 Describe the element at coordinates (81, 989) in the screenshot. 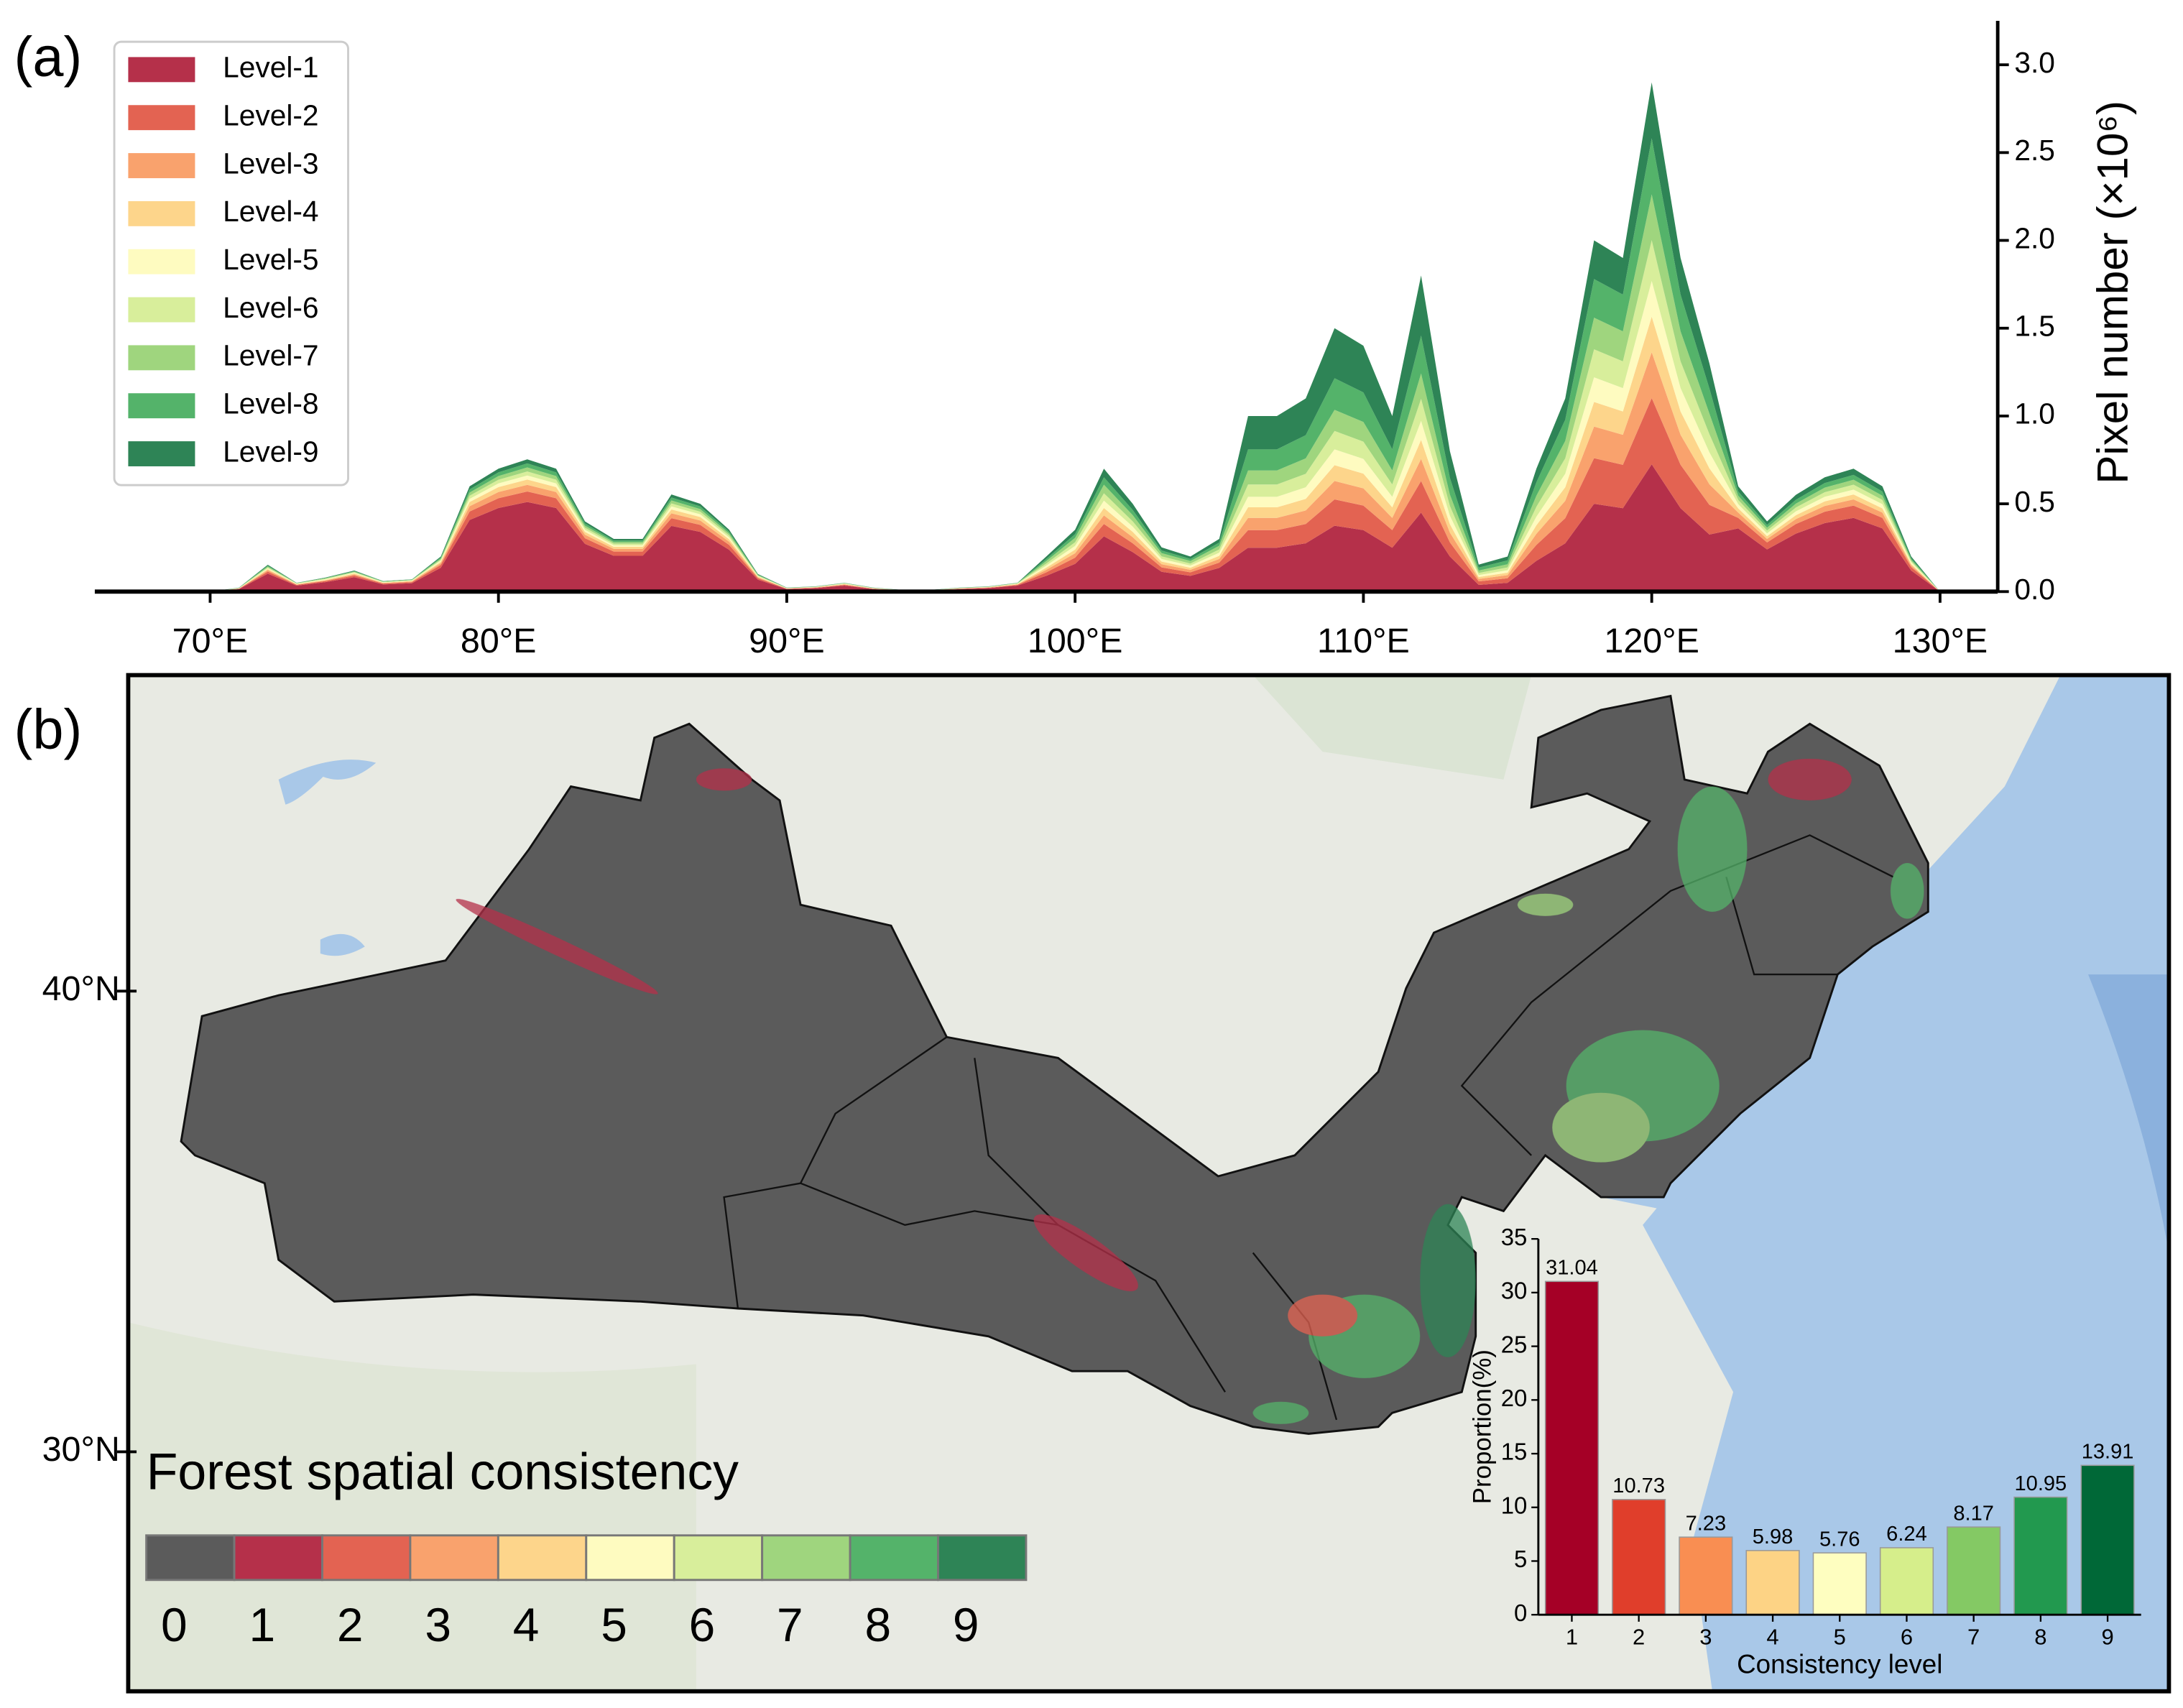

I see `lat-tick-label: 40°N` at that location.